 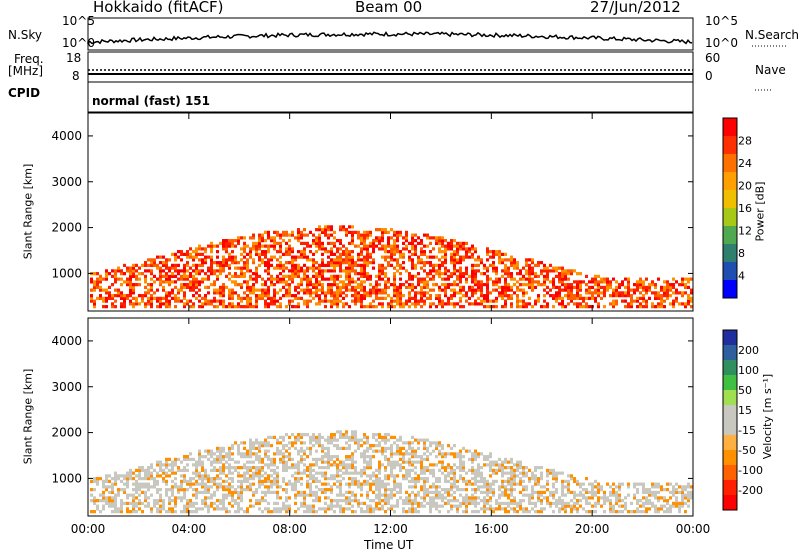 What do you see at coordinates (730, 420) in the screenshot?
I see `colorbar-frame` at bounding box center [730, 420].